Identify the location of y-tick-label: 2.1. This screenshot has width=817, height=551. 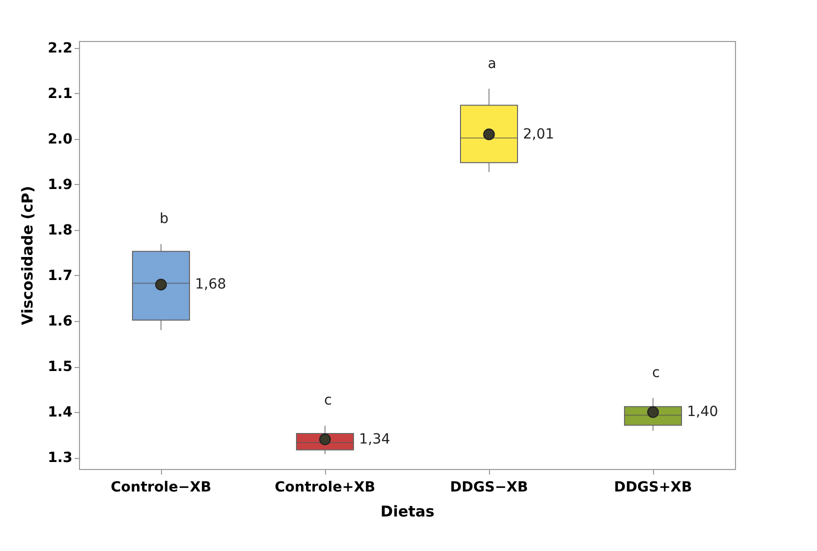
(60, 94).